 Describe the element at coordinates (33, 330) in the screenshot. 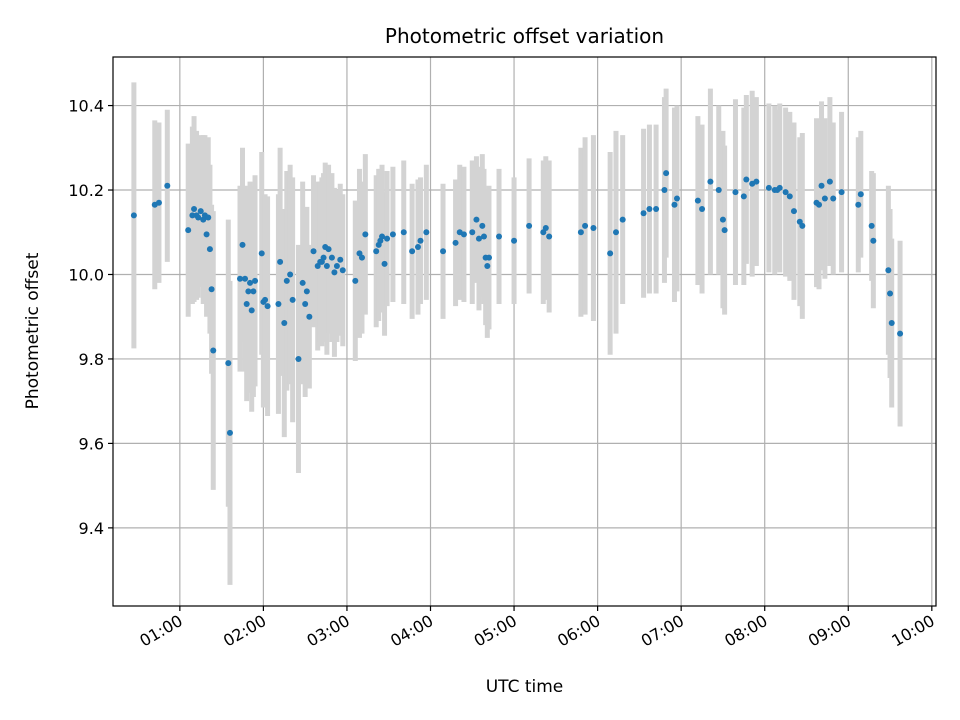

I see `y-axis-label: Photometric offset` at that location.